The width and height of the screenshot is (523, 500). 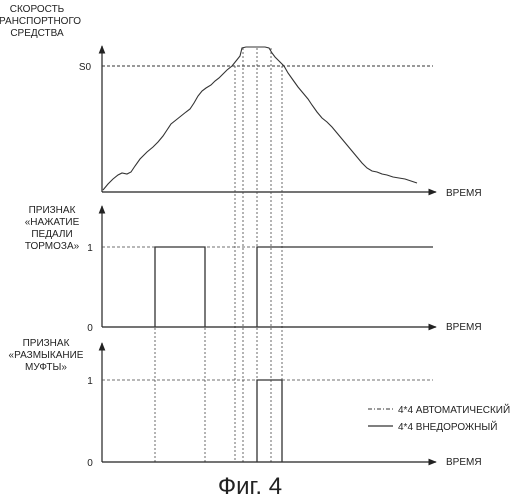 I want to click on speed-ylabel-line-2: ТРАНСПОРТНОГО, so click(x=40, y=21).